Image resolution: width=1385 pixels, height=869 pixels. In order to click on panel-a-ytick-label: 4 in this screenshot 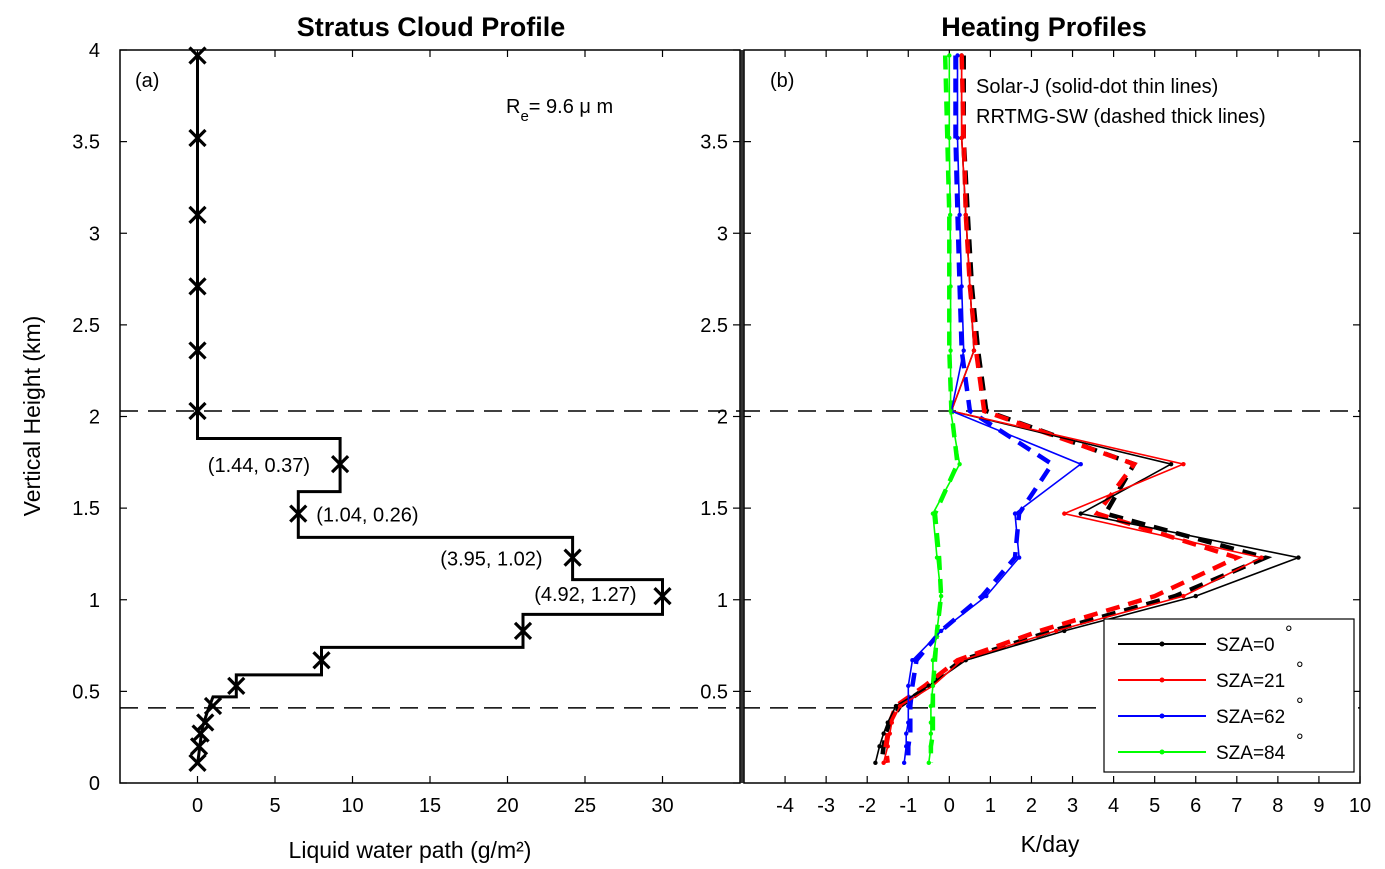, I will do `click(94, 51)`.